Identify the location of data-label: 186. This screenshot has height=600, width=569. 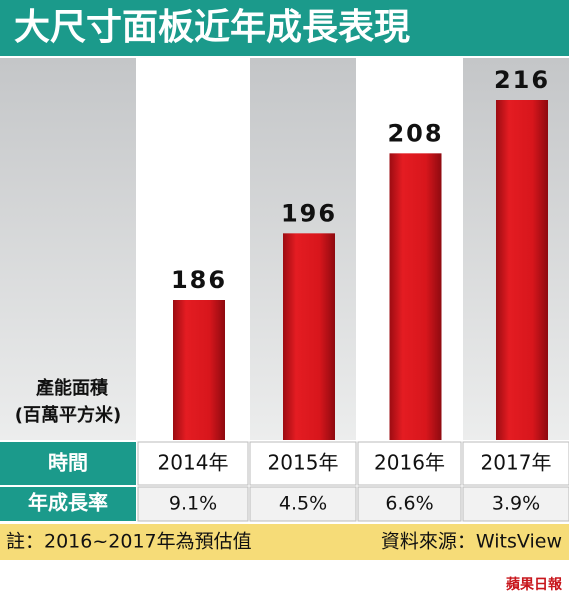
(199, 280).